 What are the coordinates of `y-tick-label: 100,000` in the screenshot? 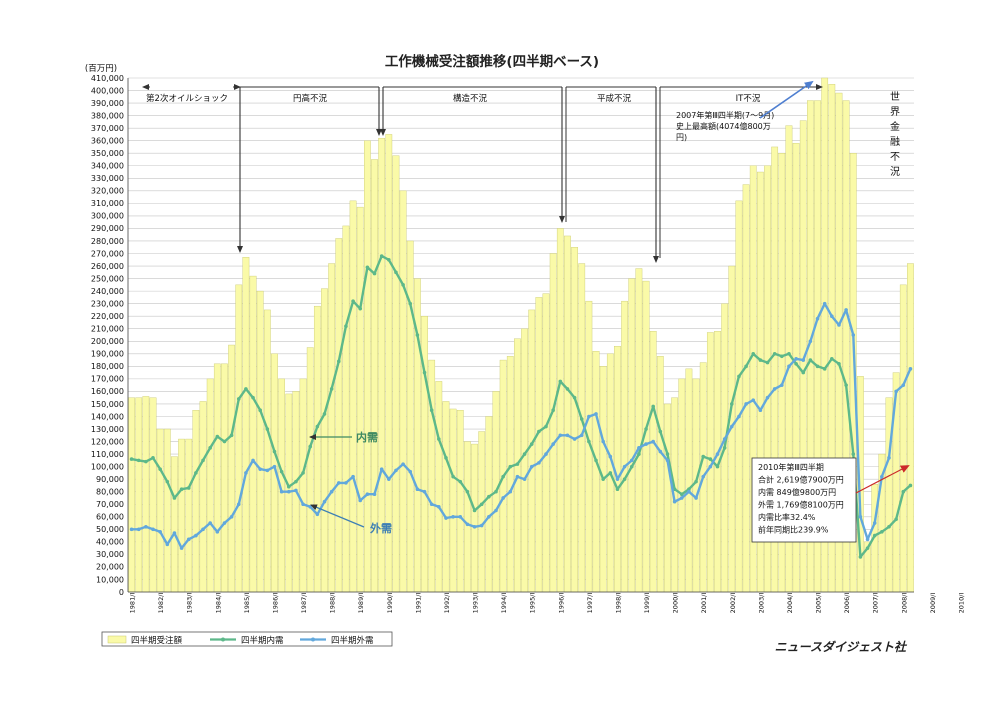 It's located at (107, 466).